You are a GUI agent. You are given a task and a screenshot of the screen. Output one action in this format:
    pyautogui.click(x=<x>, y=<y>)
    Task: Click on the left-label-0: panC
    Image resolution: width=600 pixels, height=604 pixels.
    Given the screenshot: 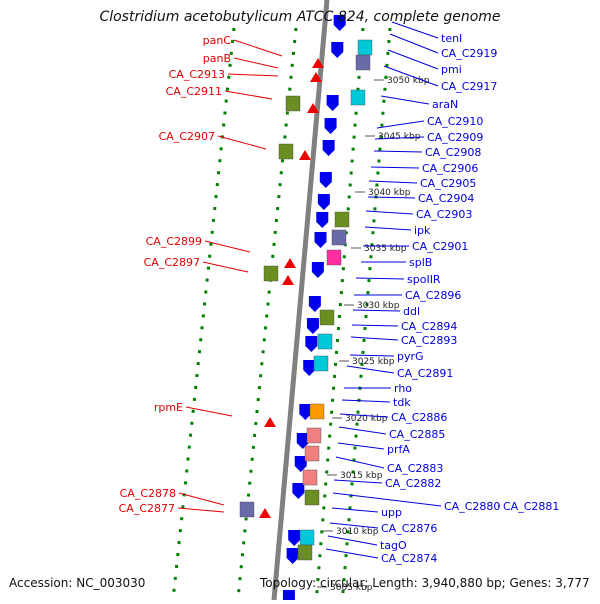 What is the action you would take?
    pyautogui.click(x=217, y=40)
    